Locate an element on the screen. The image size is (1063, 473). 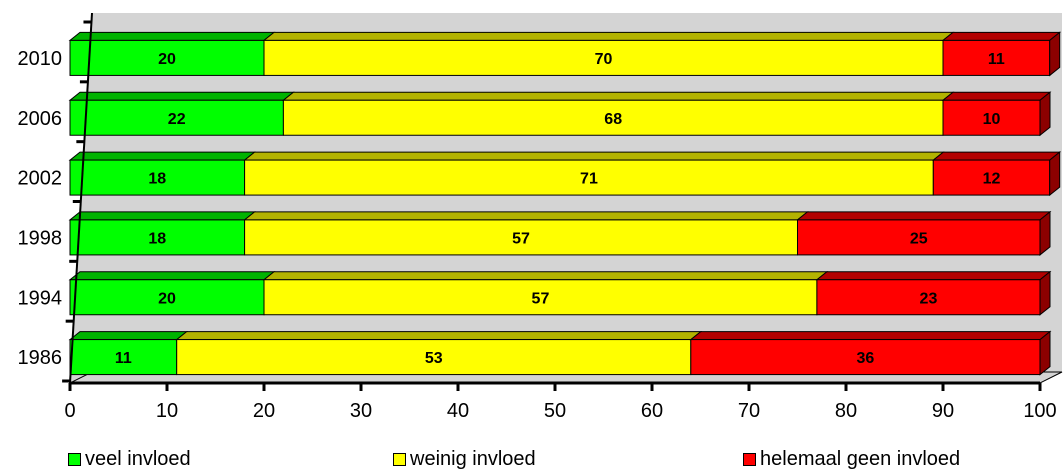
bar-top-1994-s2 is located at coordinates (933, 276).